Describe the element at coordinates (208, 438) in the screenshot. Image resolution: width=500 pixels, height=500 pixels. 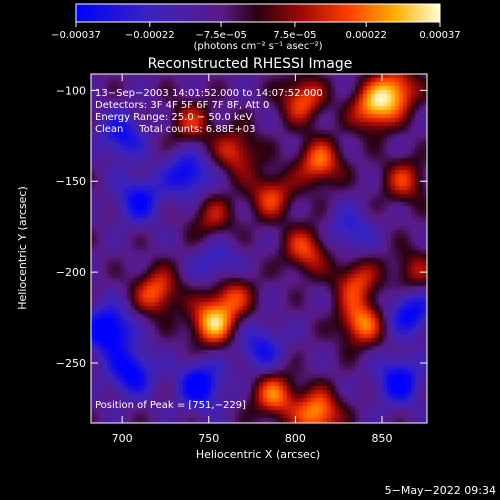
I see `x-tick-label: 750` at that location.